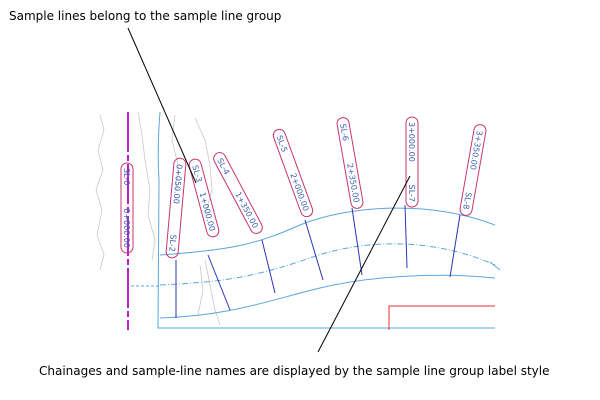  Describe the element at coordinates (364, 264) in the screenshot. I see `leader-line-bottom` at that location.